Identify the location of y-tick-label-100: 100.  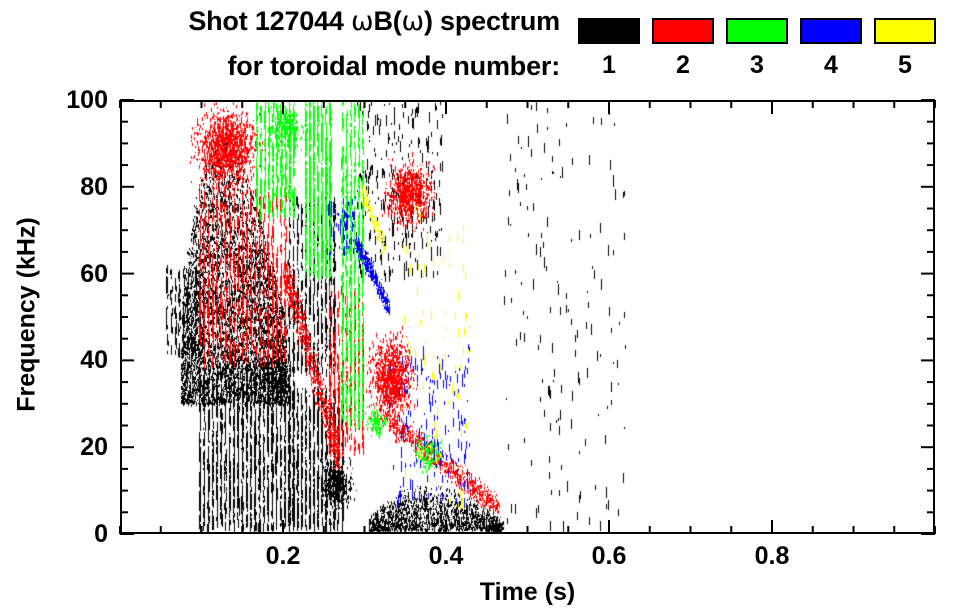
(87, 100).